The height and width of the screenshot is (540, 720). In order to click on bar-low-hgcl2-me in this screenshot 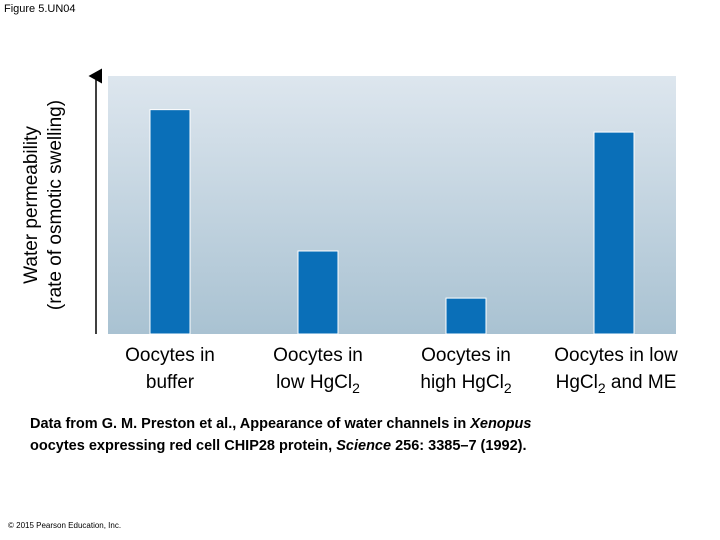, I will do `click(614, 233)`.